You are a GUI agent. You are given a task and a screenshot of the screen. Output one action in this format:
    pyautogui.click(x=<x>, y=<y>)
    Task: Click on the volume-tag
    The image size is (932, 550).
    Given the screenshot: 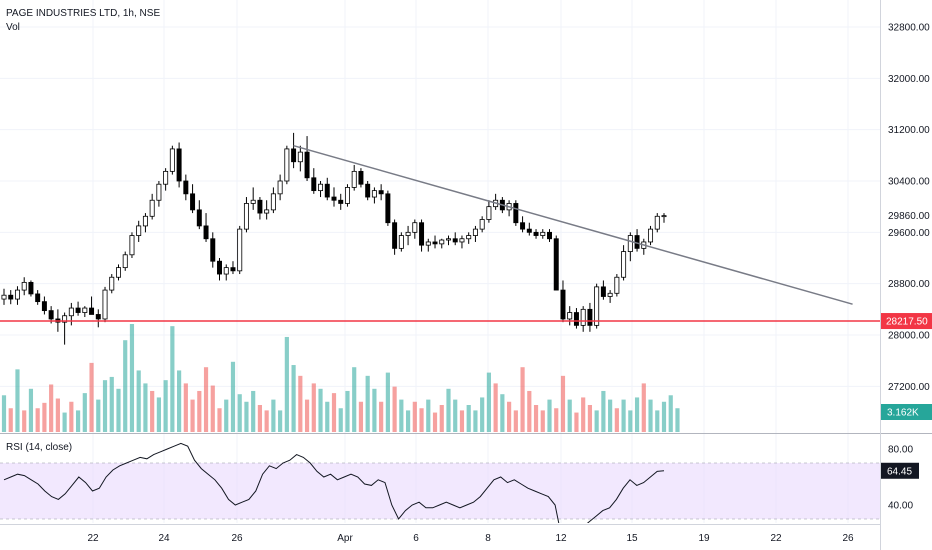 What is the action you would take?
    pyautogui.click(x=906, y=412)
    